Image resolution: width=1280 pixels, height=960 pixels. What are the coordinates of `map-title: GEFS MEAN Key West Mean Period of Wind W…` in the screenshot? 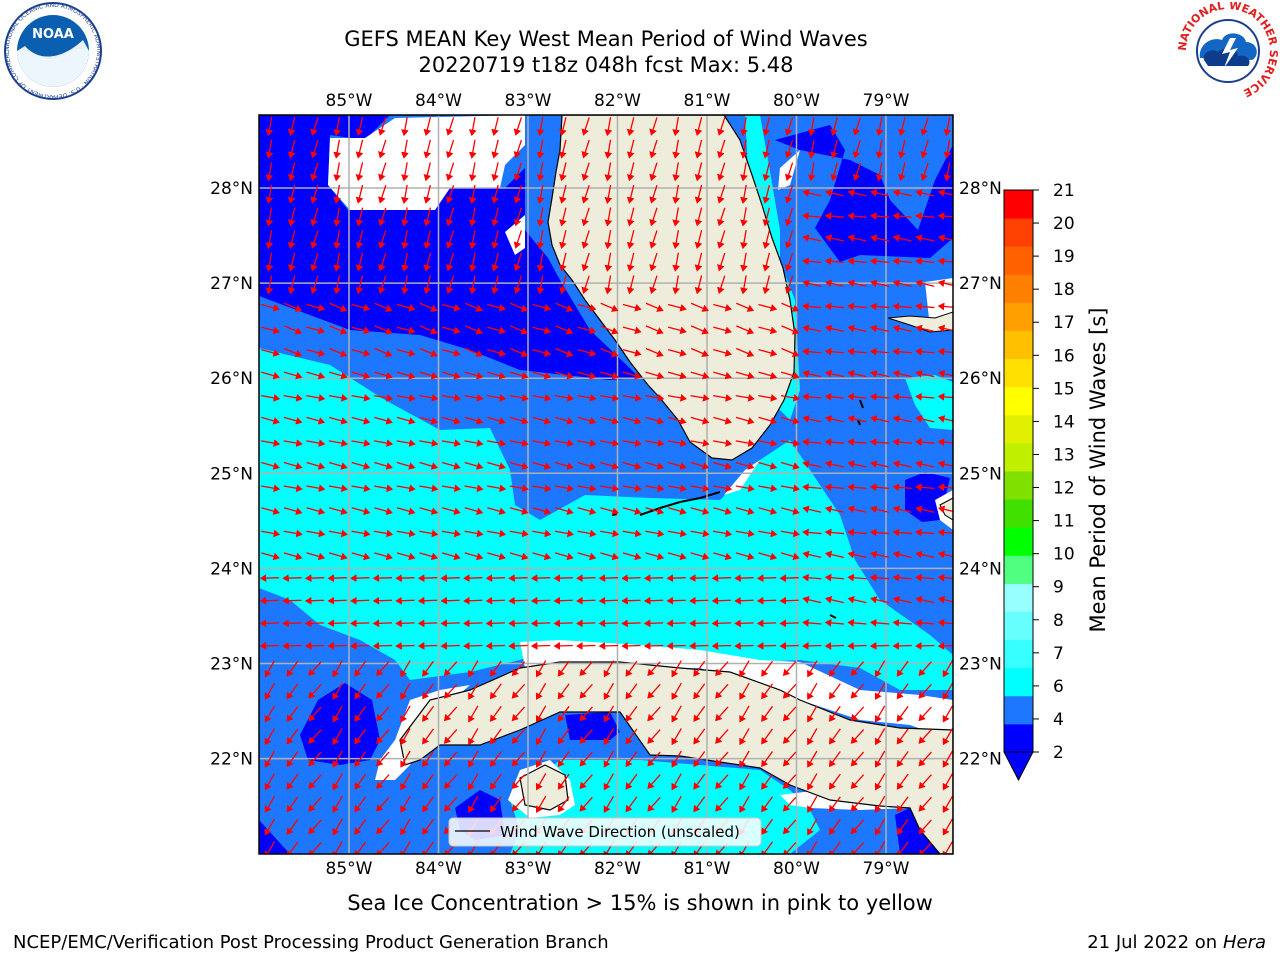 It's located at (606, 39).